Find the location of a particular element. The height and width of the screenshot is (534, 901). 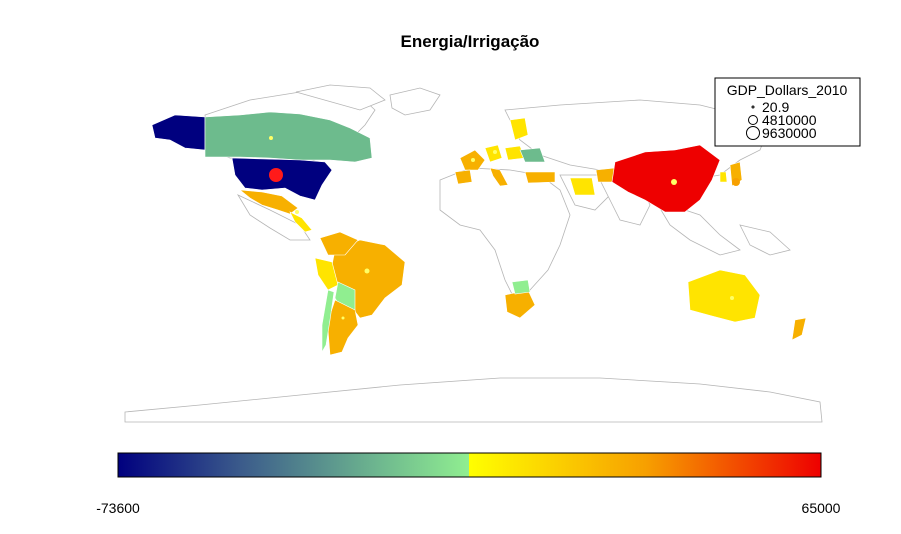

country-scandinavia is located at coordinates (519, 129).